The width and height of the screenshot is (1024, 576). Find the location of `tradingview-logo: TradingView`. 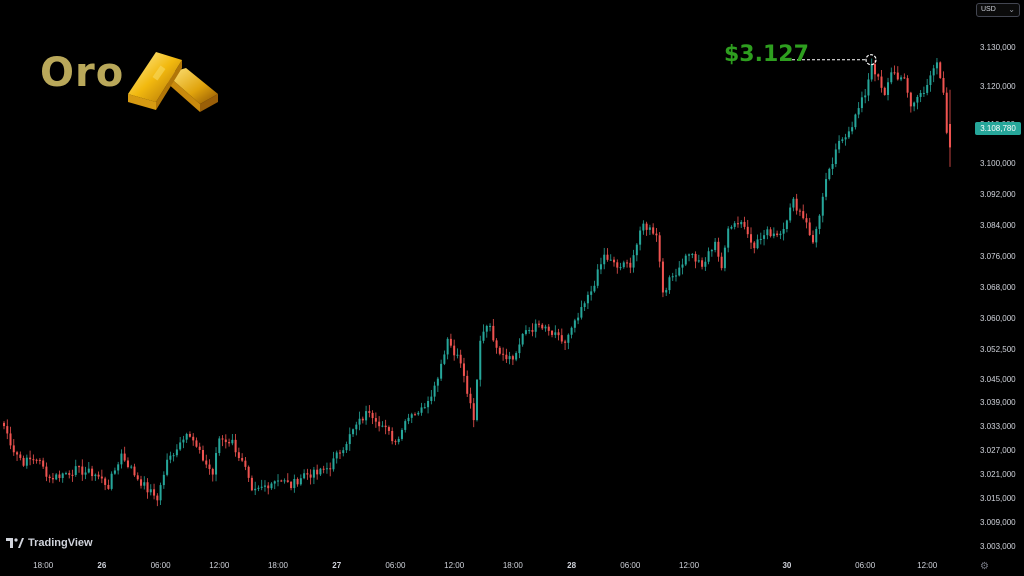

tradingview-logo: TradingView is located at coordinates (49, 543).